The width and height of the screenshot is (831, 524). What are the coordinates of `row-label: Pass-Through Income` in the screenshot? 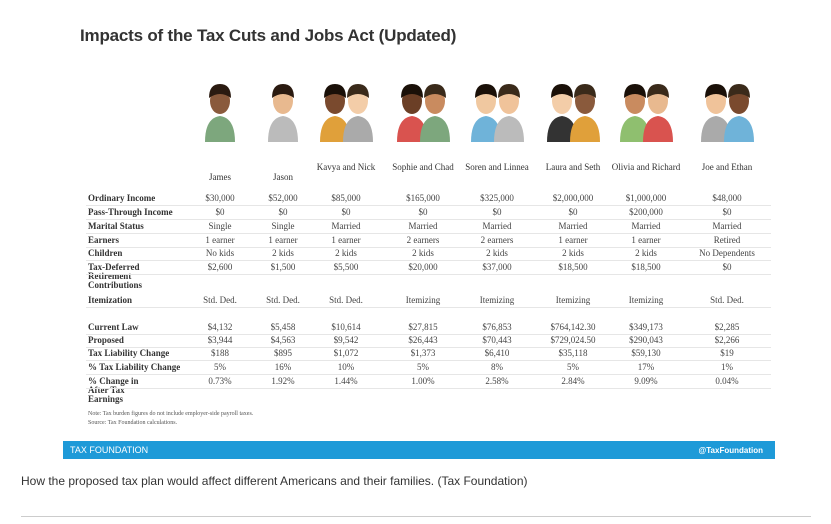 It's located at (130, 212).